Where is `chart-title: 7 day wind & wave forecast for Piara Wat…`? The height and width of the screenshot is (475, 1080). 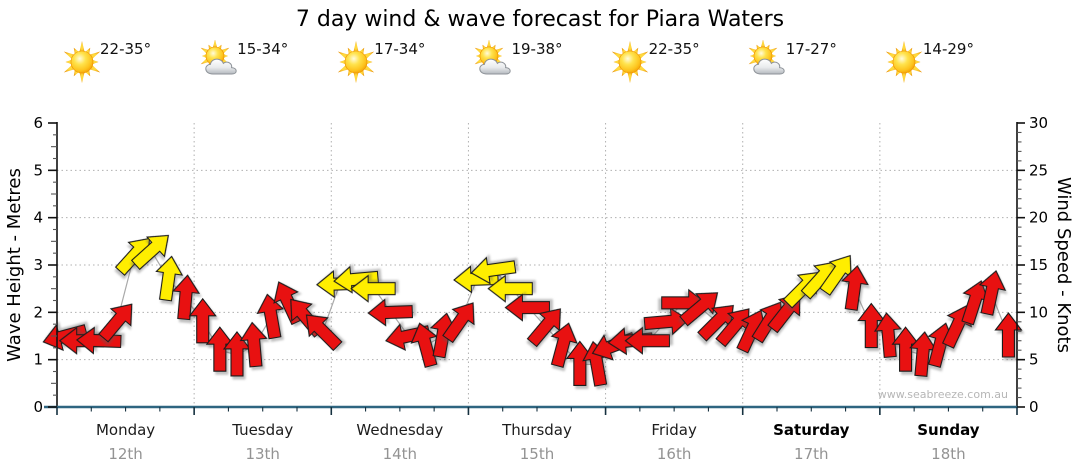 chart-title: 7 day wind & wave forecast for Piara Wat… is located at coordinates (540, 19).